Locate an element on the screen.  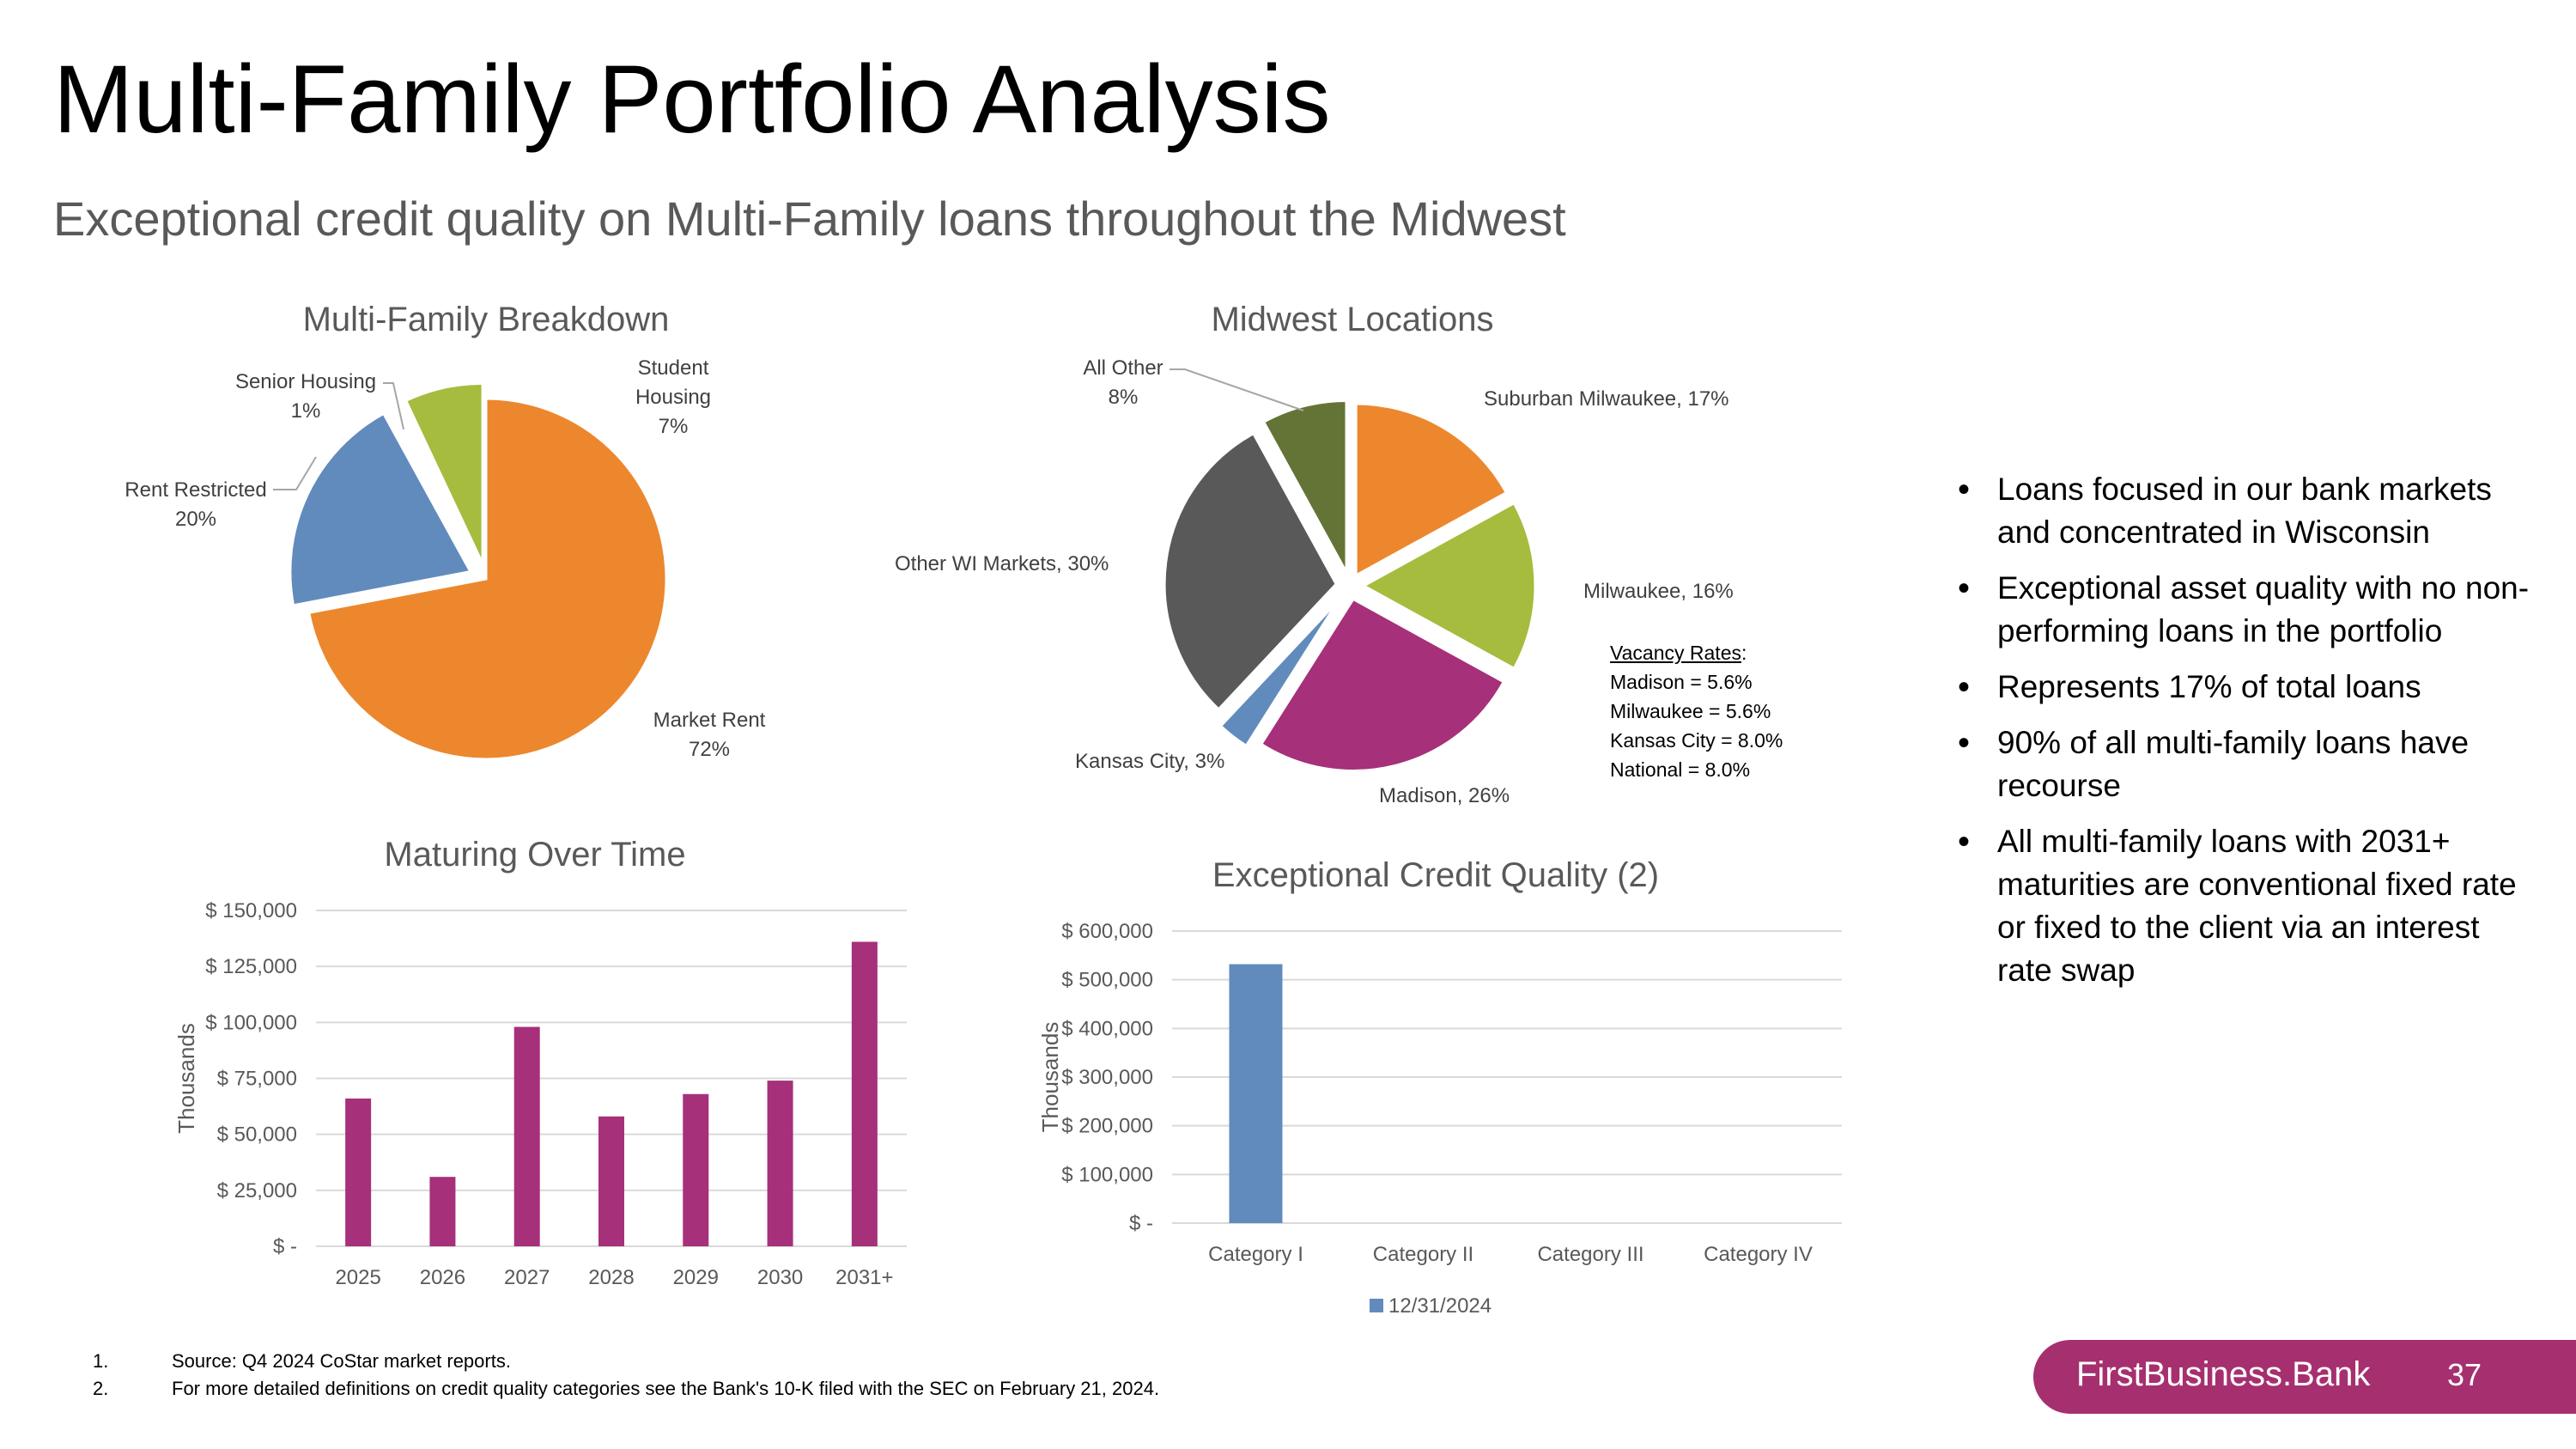
credit-ytick-label: $ - is located at coordinates (1141, 1223).